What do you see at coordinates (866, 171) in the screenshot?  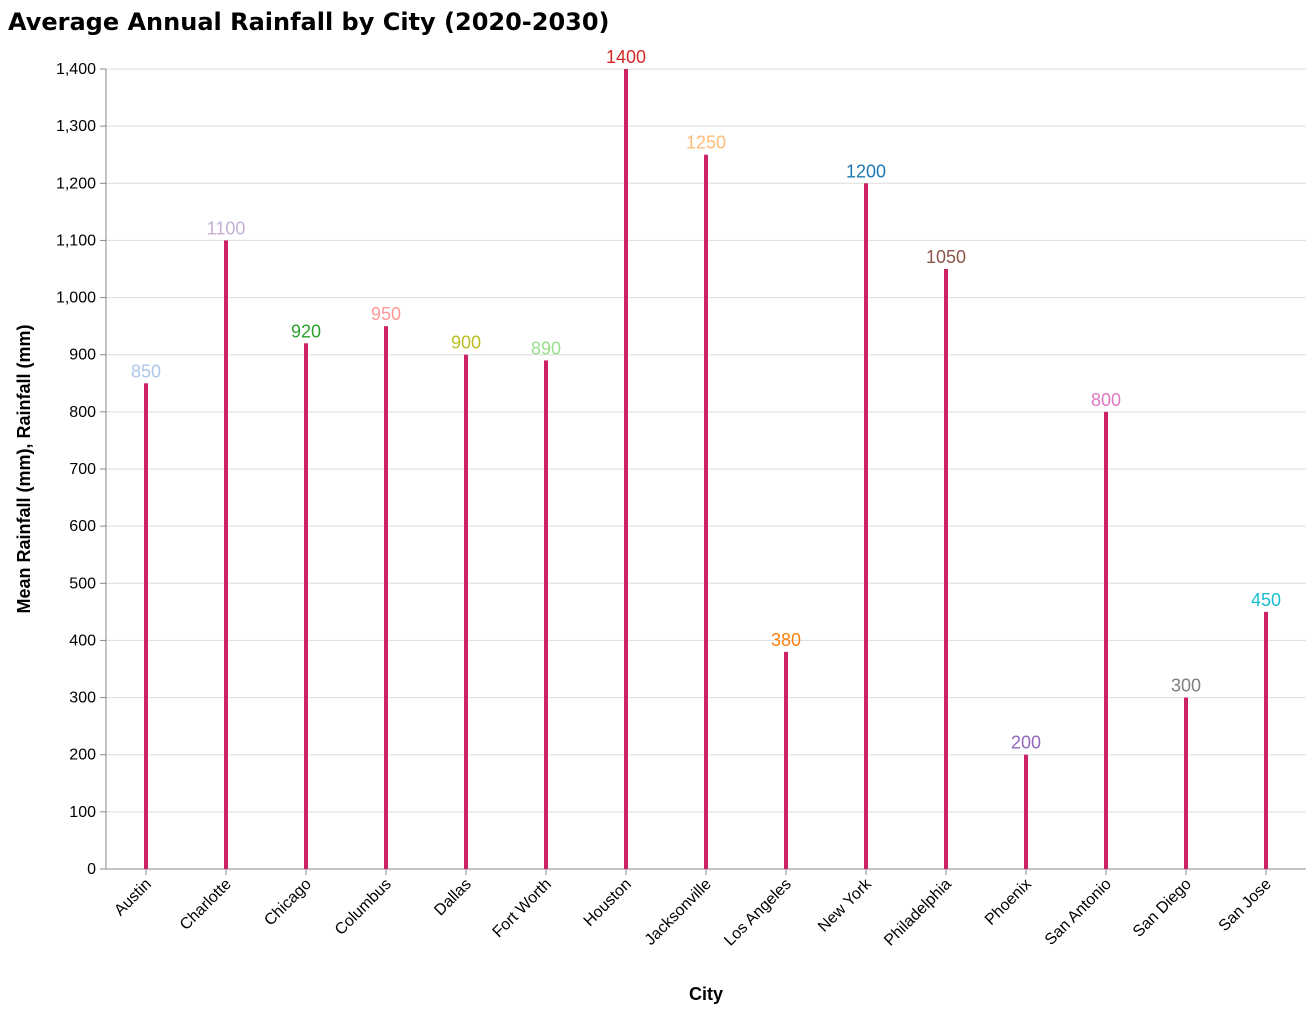 I see `data-label: 1200` at bounding box center [866, 171].